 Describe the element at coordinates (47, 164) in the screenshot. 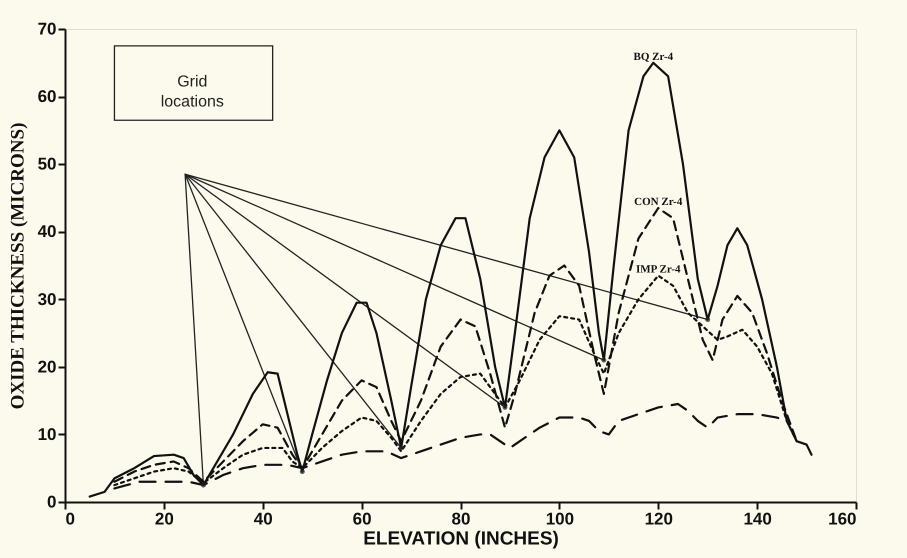

I see `y-tick-label: 50` at that location.